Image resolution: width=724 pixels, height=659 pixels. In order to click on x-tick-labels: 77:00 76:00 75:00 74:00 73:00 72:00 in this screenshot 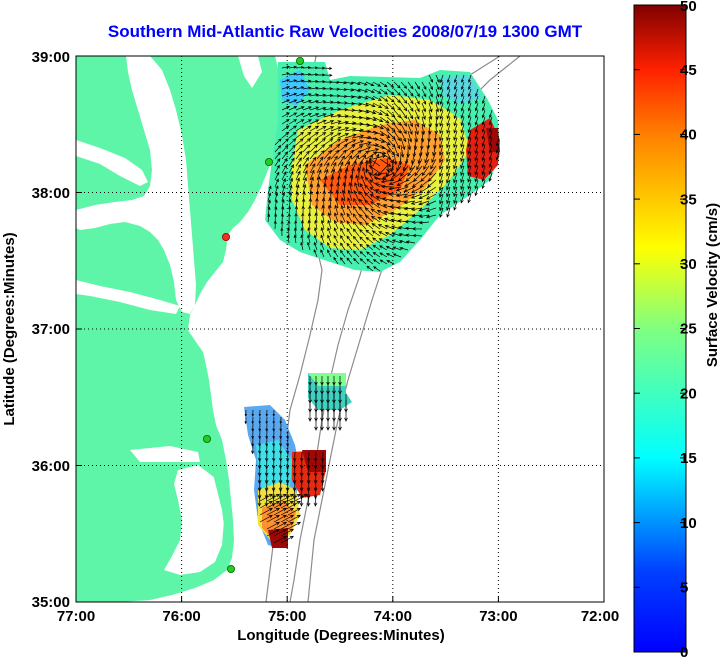, I will do `click(338, 616)`.